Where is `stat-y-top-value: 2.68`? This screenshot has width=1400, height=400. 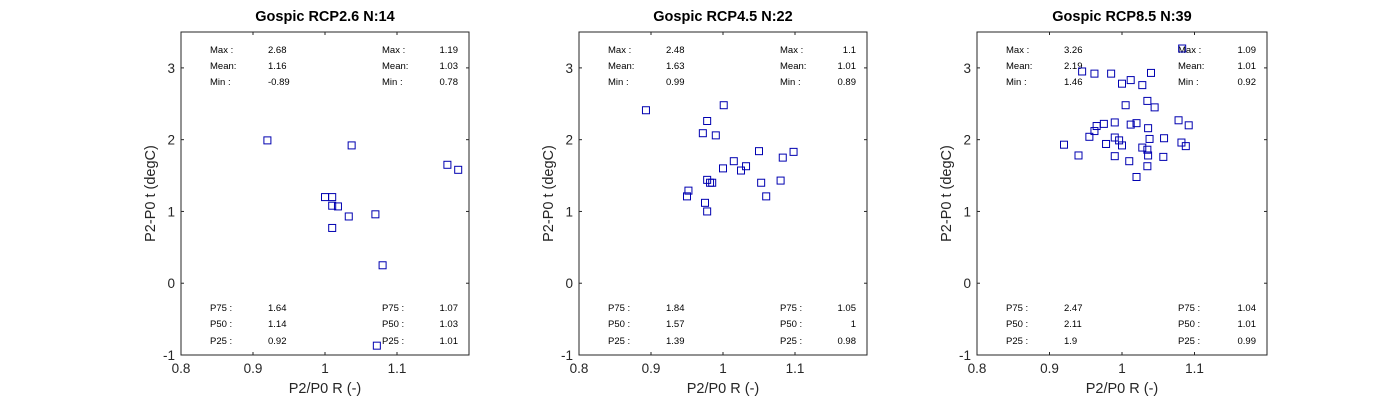 stat-y-top-value: 2.68 is located at coordinates (277, 50).